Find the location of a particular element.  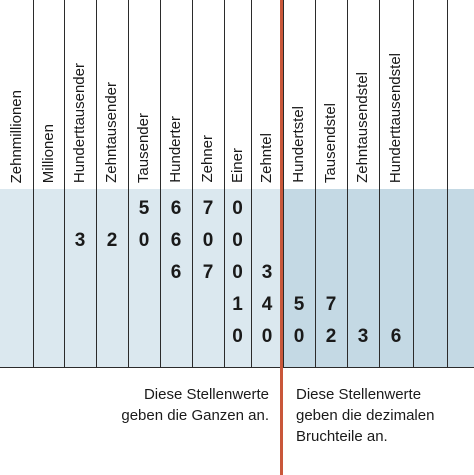

column-header: Zehnmillionen is located at coordinates (16, 136).